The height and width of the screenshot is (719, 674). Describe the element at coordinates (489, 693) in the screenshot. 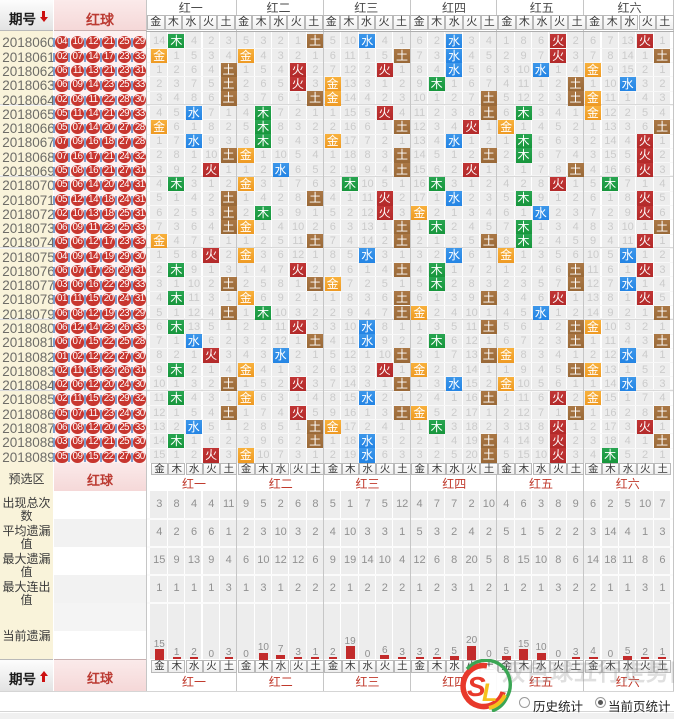

I see `svg-text: L` at that location.